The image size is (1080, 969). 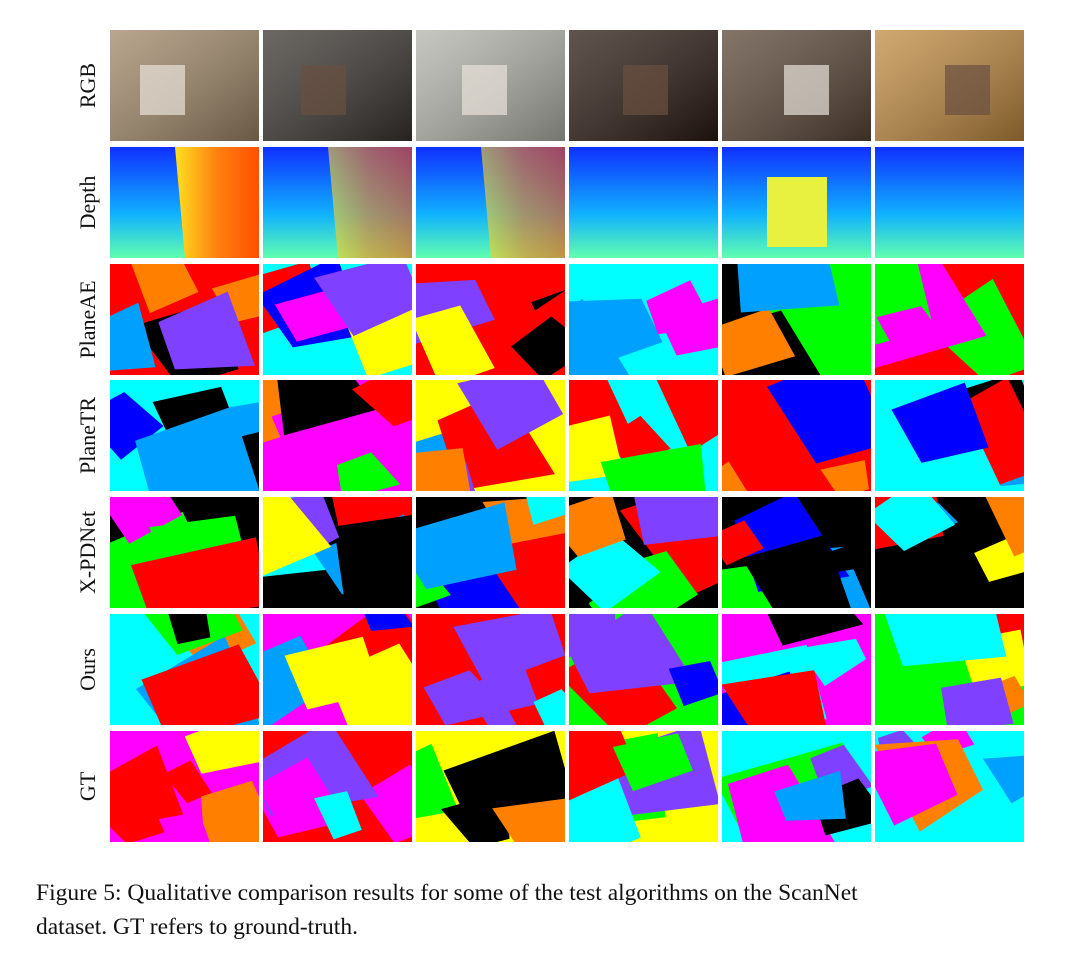 What do you see at coordinates (197, 927) in the screenshot?
I see `caption-line: dataset. GT refers to ground-truth.` at bounding box center [197, 927].